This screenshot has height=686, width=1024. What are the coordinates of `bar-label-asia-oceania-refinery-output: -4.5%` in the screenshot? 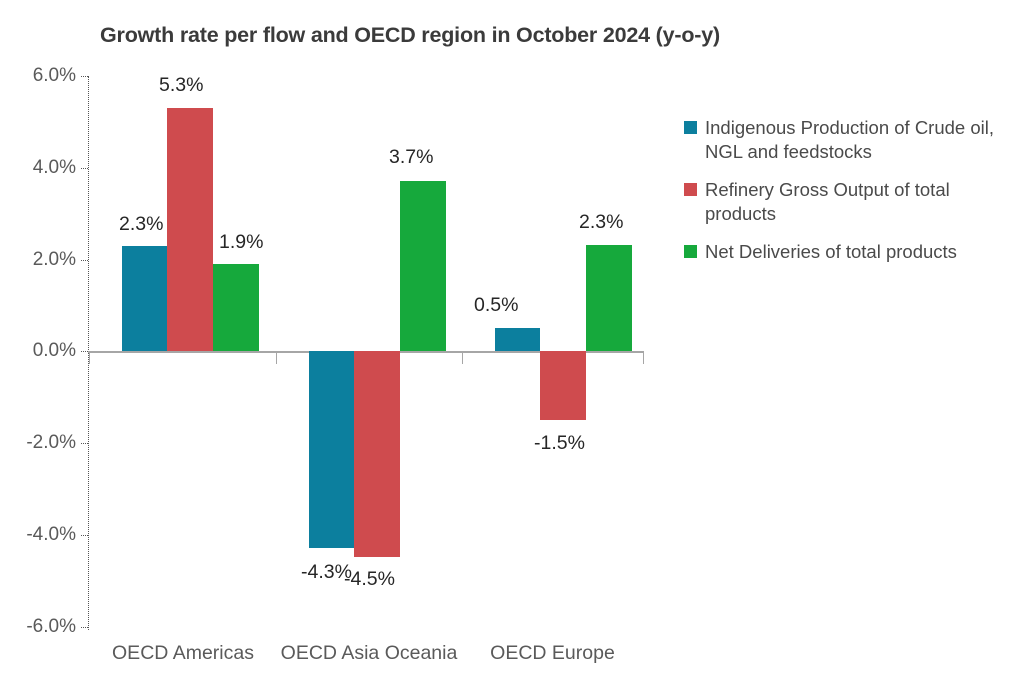 It's located at (369, 579).